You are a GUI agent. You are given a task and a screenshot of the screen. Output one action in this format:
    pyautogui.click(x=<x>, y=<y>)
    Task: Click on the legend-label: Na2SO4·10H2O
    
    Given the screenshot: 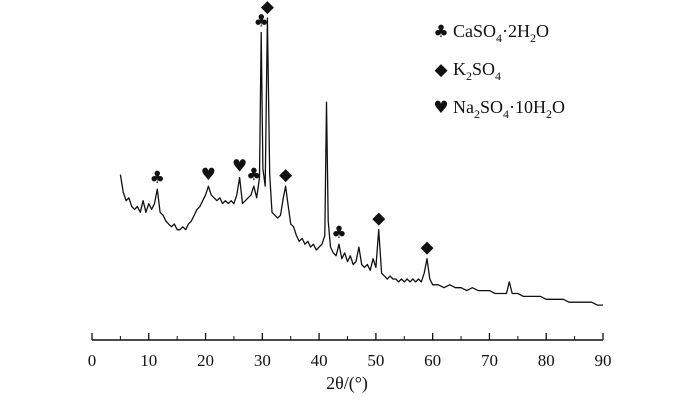 What is the action you would take?
    pyautogui.click(x=509, y=109)
    